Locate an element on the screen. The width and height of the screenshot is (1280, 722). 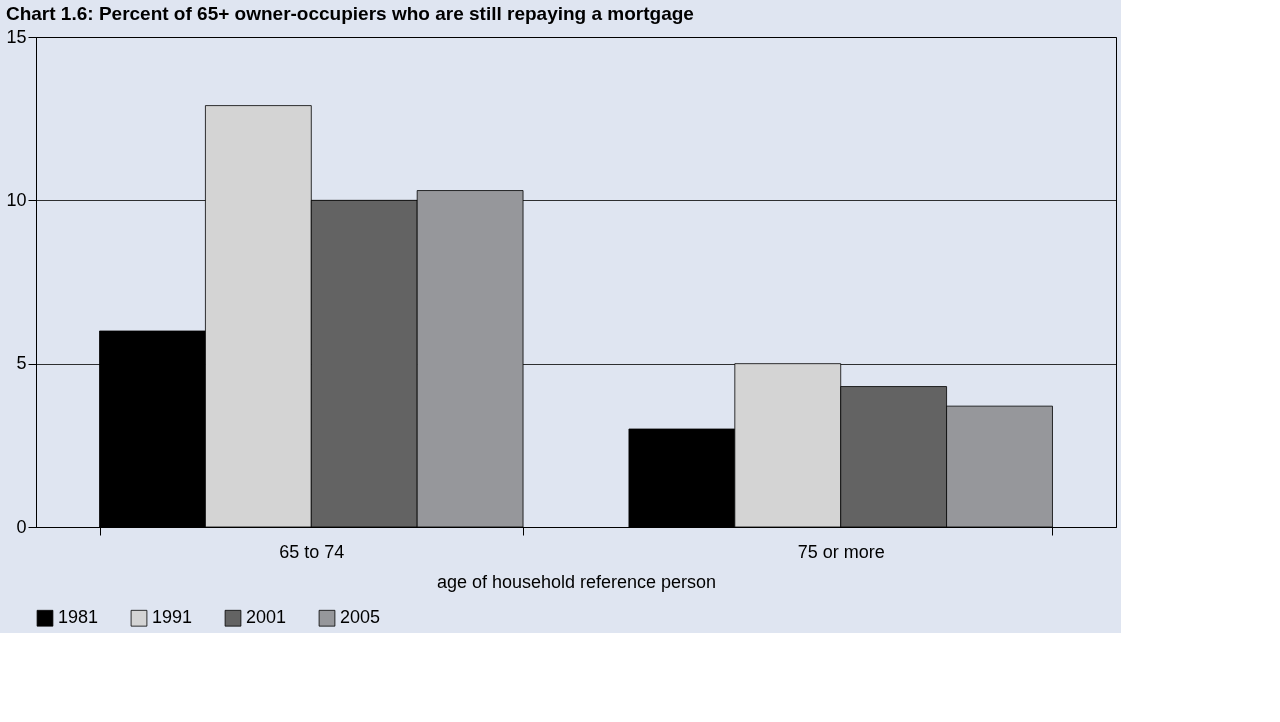
y-tick-label: 15 is located at coordinates (16, 36).